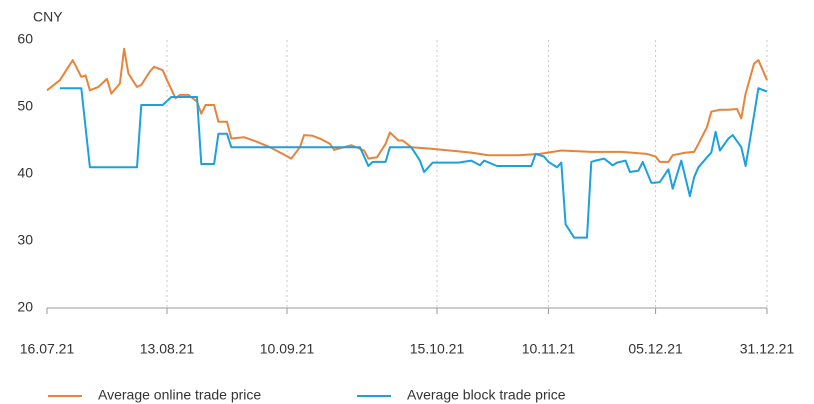  I want to click on x-tick-label: 15.10.21, so click(437, 349).